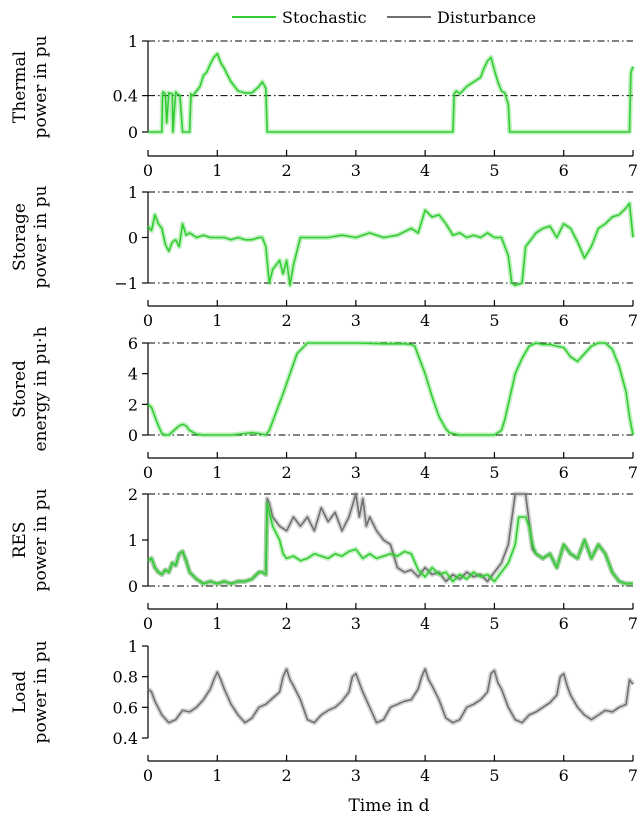 This screenshot has height=821, width=638. Describe the element at coordinates (633, 775) in the screenshot. I see `load-x-tick-label-7: 7` at that location.